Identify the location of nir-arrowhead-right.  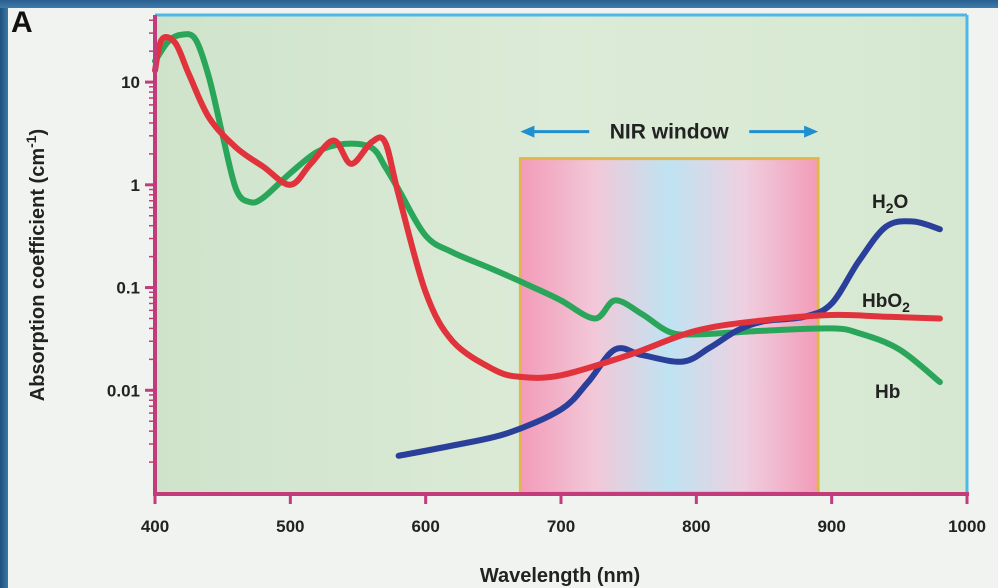
(811, 131).